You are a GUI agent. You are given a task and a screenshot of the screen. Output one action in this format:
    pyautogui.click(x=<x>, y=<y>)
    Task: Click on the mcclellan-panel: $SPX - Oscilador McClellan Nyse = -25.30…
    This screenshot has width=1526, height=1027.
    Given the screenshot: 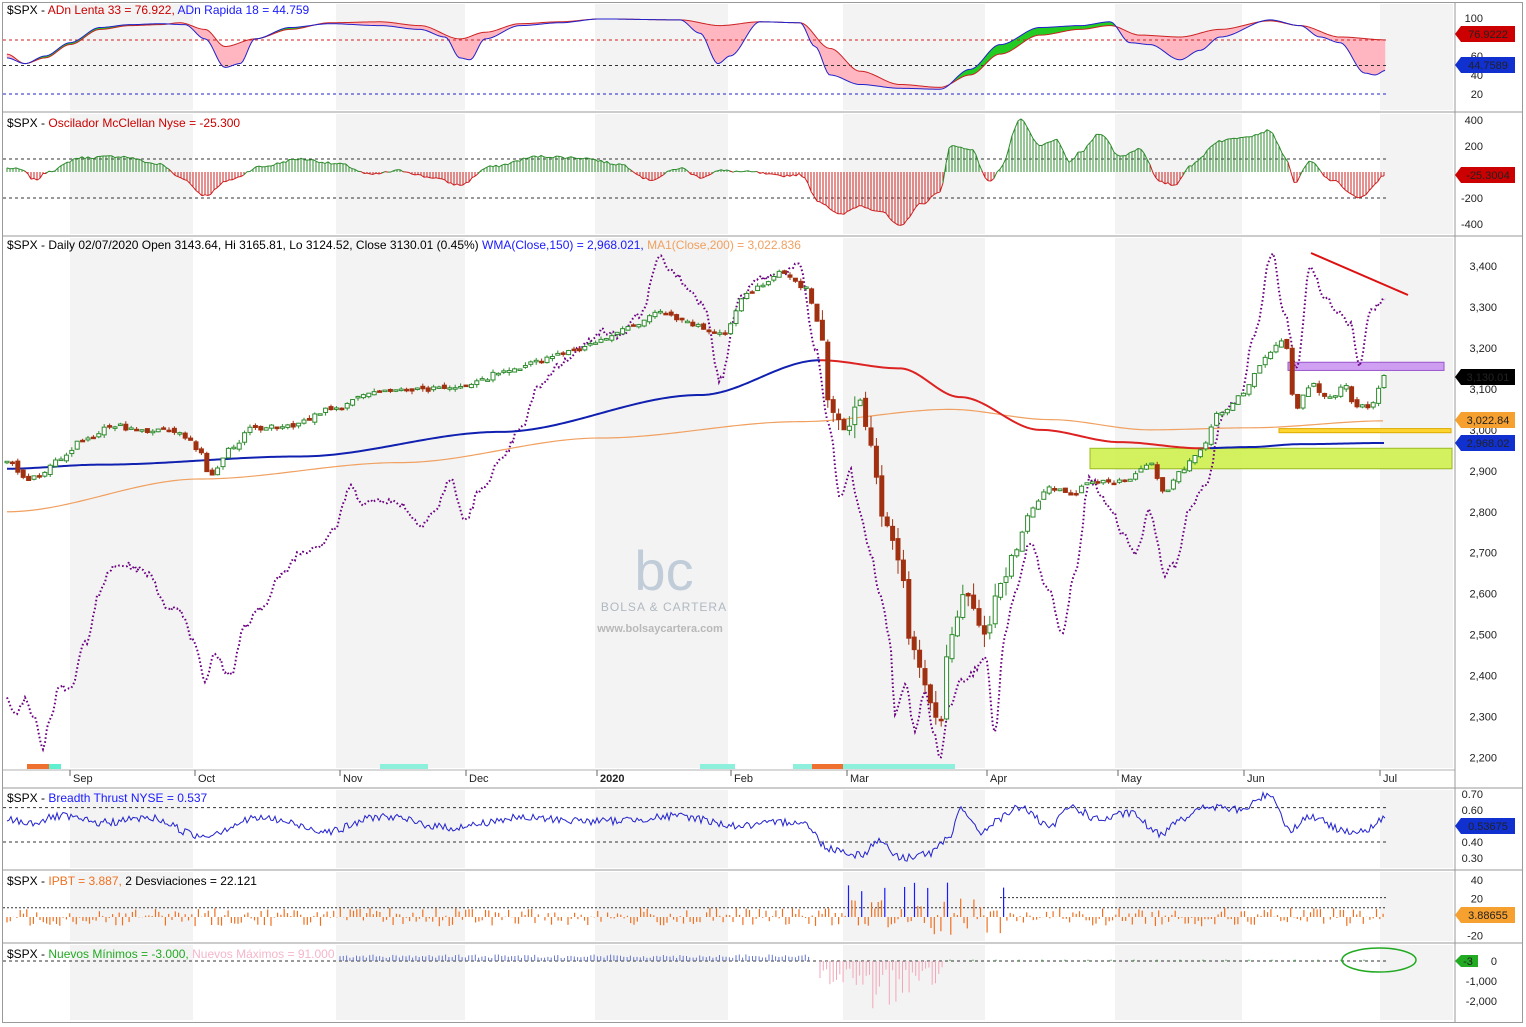 What is the action you would take?
    pyautogui.click(x=762, y=176)
    